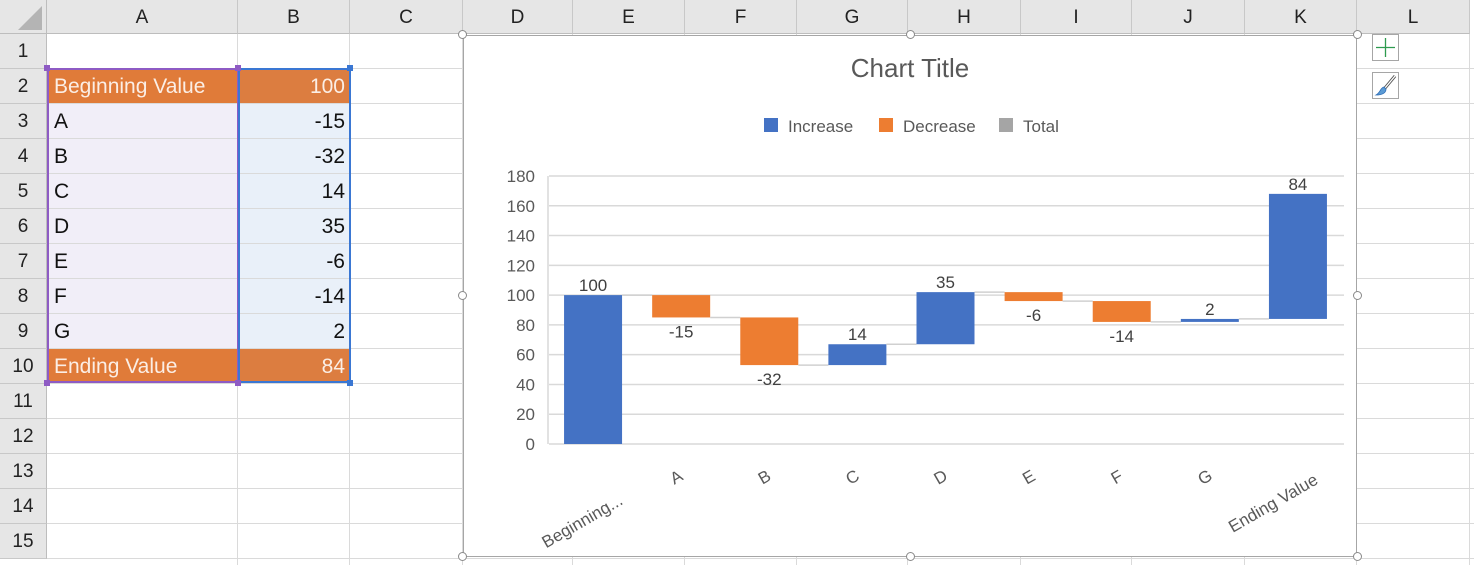  What do you see at coordinates (1121, 311) in the screenshot?
I see `bar-f` at bounding box center [1121, 311].